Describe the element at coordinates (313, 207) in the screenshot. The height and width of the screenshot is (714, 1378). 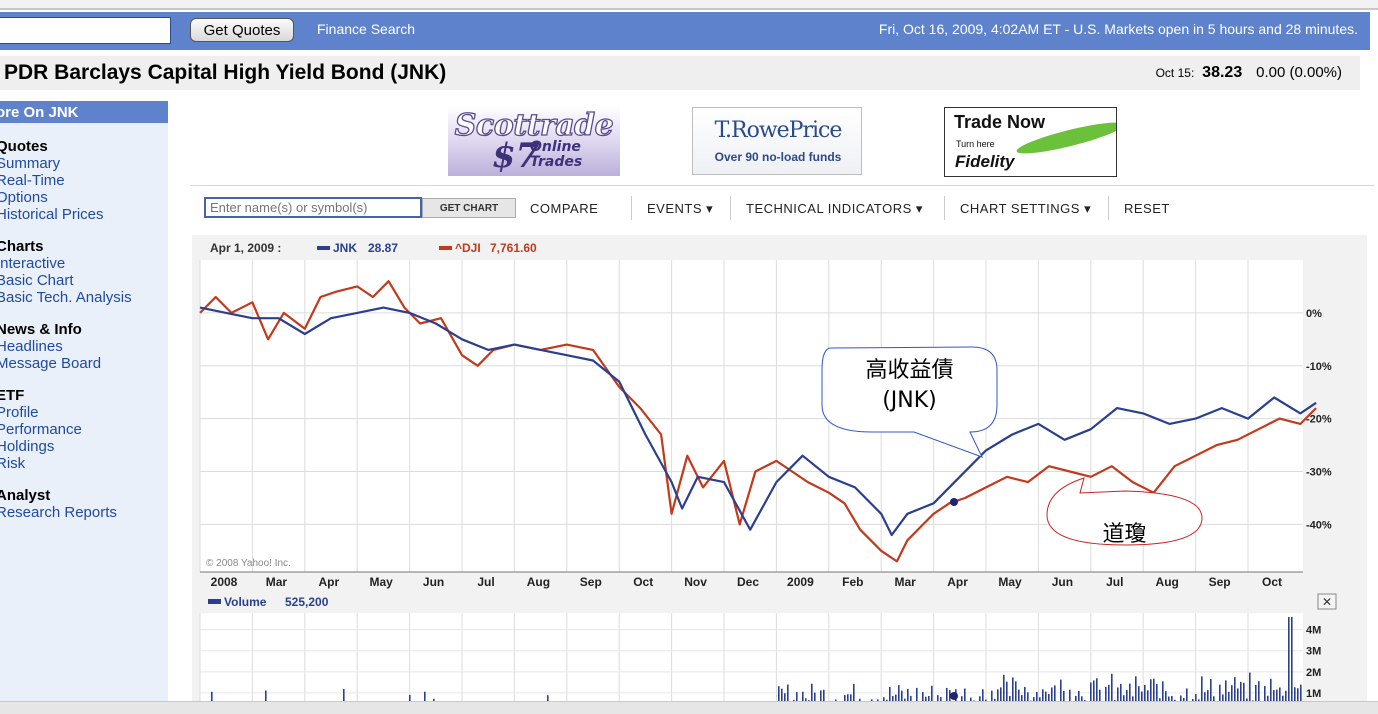
I see `chart-symbol-input` at that location.